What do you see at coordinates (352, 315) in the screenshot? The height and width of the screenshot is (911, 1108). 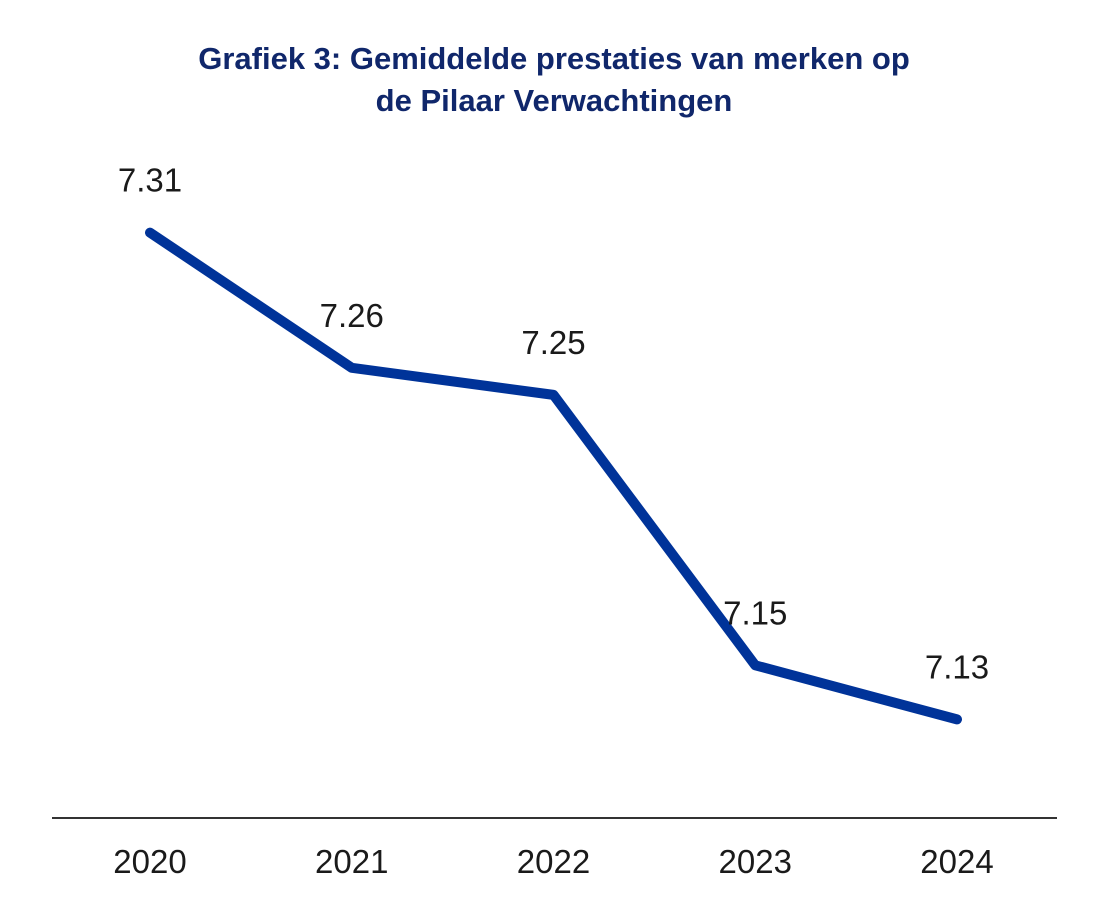 I see `data-label-2021: 7.26` at bounding box center [352, 315].